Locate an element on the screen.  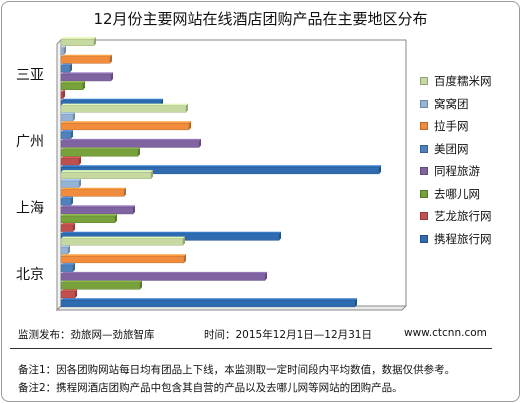
legend-item: 去哪儿网 is located at coordinates (467, 194).